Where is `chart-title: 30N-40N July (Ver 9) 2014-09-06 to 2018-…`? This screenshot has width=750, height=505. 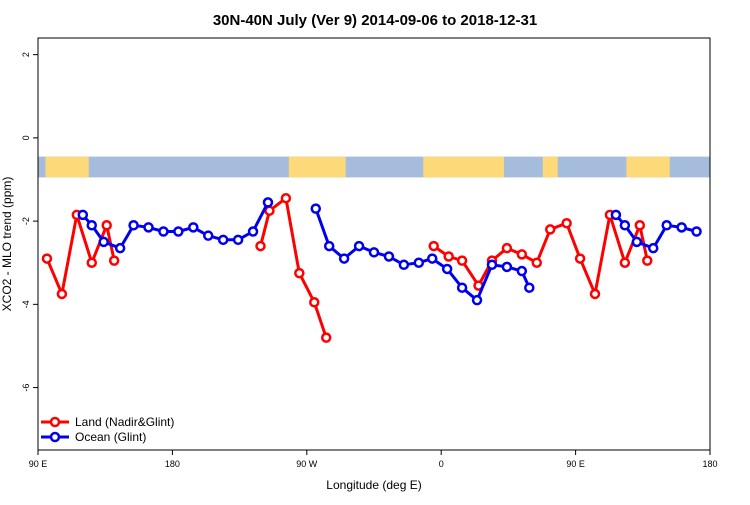 chart-title: 30N-40N July (Ver 9) 2014-09-06 to 2018-… is located at coordinates (375, 20).